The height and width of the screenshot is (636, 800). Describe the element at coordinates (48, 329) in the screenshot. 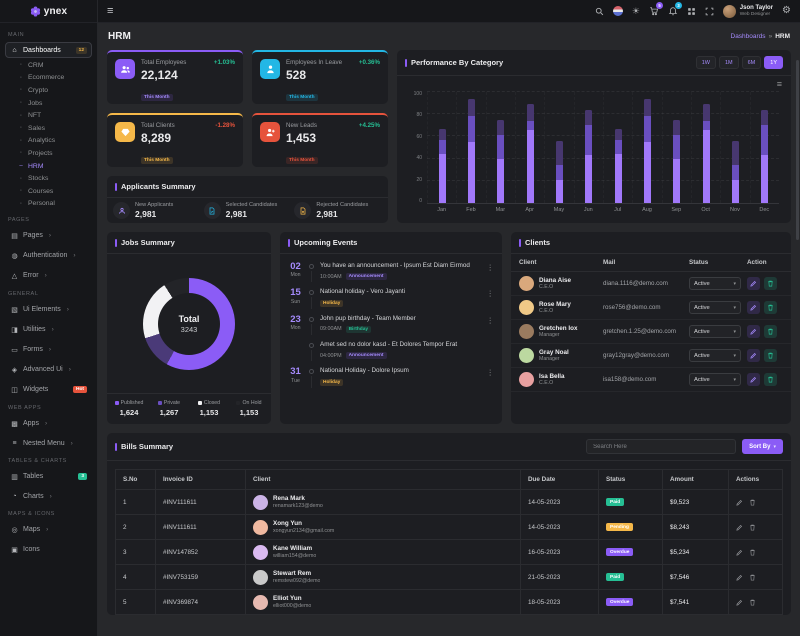

I see `sidebar-item: ◨ Utilities ›` at that location.